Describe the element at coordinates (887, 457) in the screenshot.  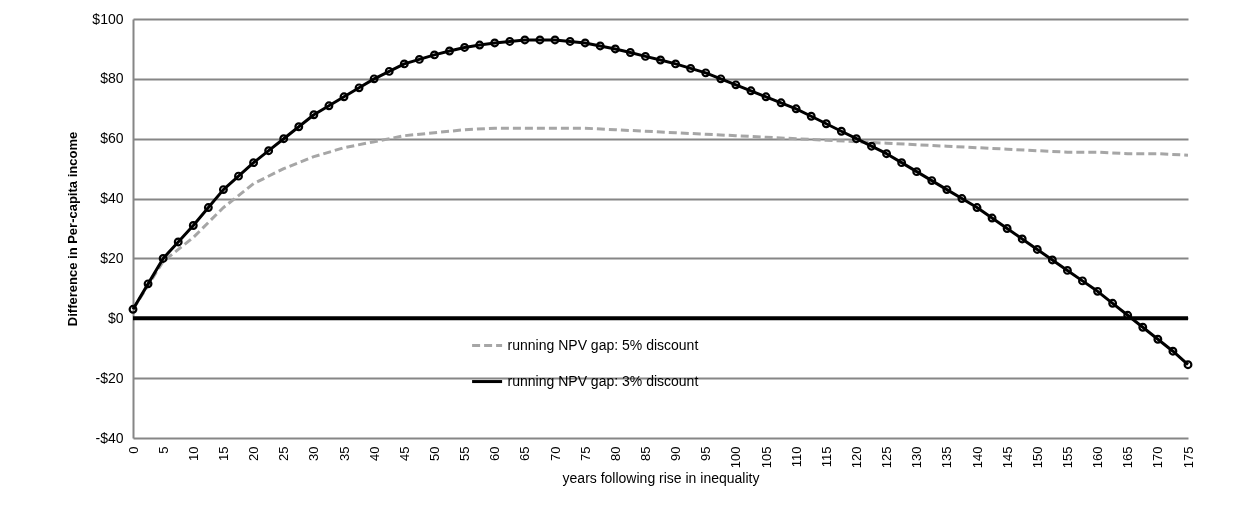
I see `x-tick-label: 125` at that location.